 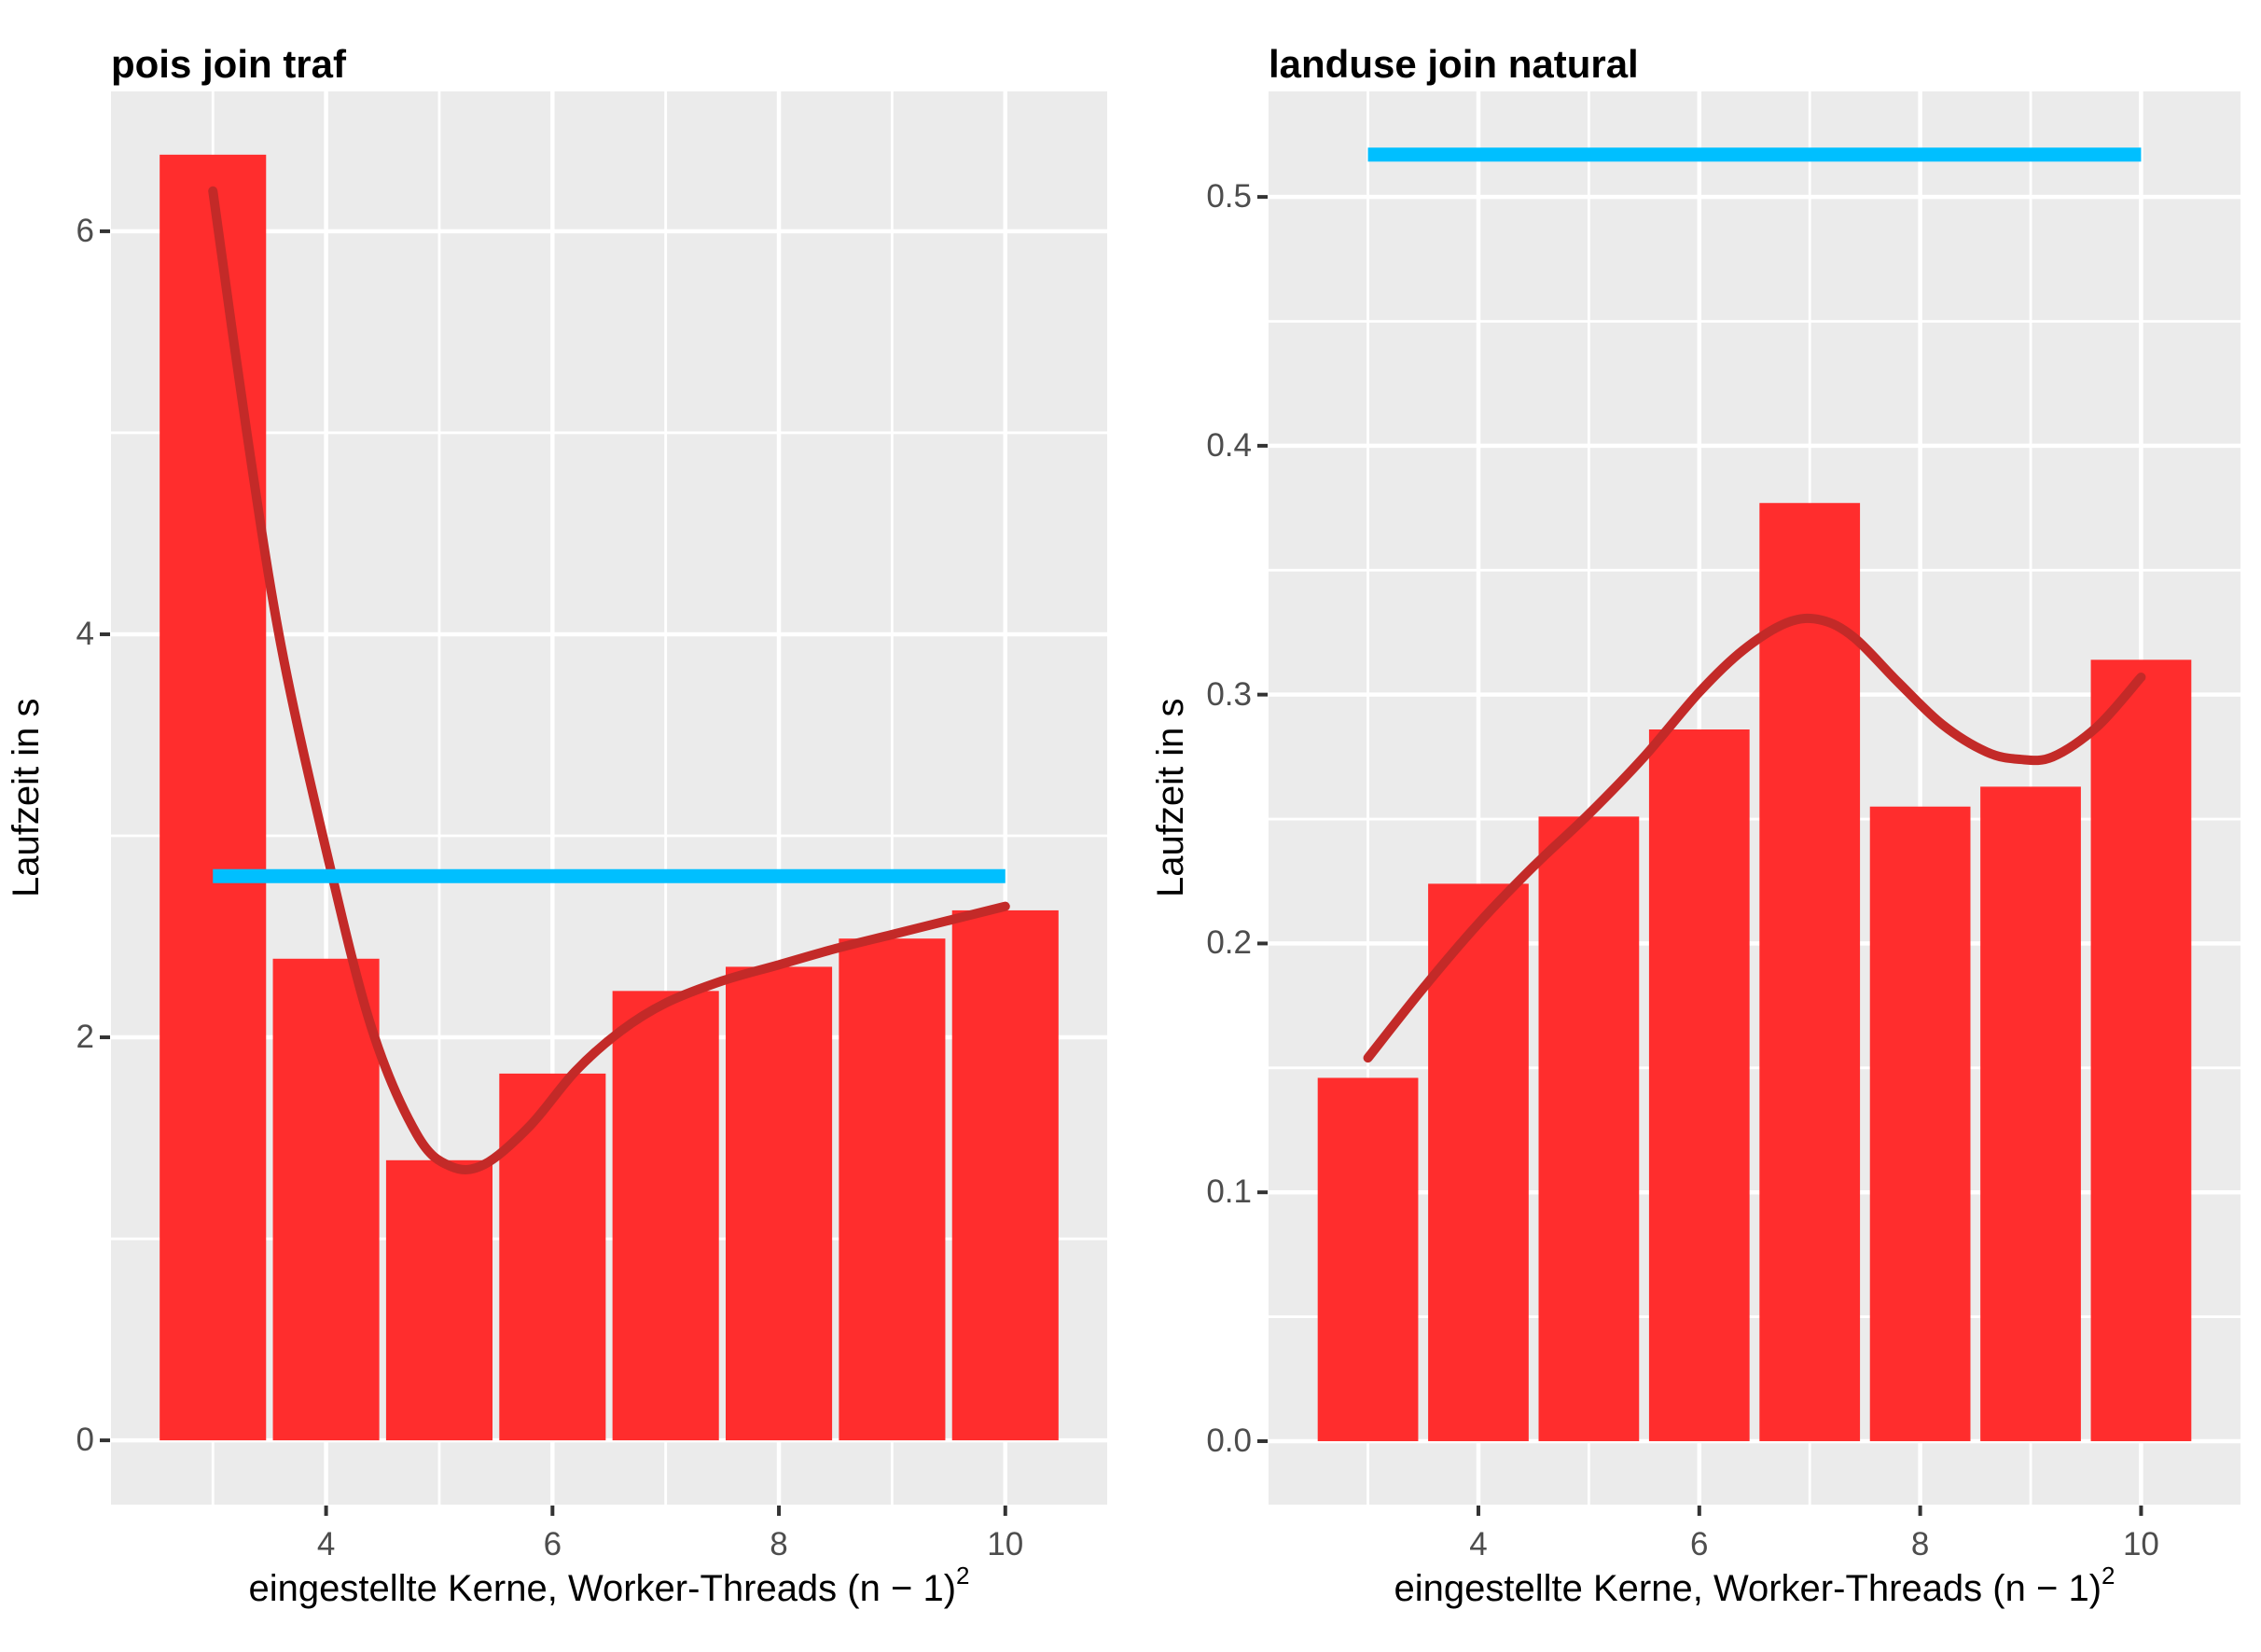 What do you see at coordinates (85, 231) in the screenshot?
I see `y-tick-label: 6` at bounding box center [85, 231].